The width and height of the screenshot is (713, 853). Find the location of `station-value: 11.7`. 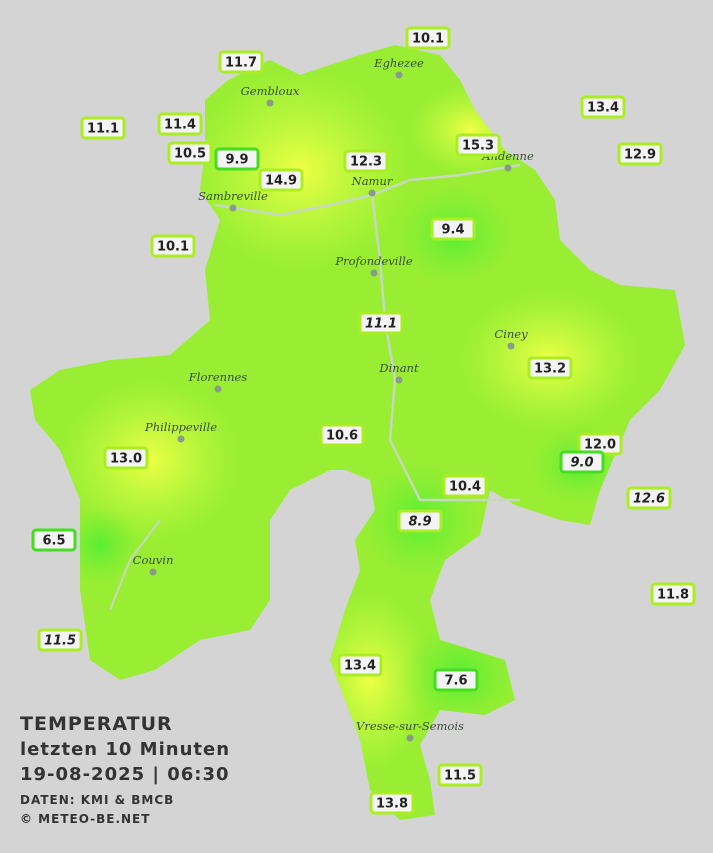

station-value: 11.7 is located at coordinates (241, 63).